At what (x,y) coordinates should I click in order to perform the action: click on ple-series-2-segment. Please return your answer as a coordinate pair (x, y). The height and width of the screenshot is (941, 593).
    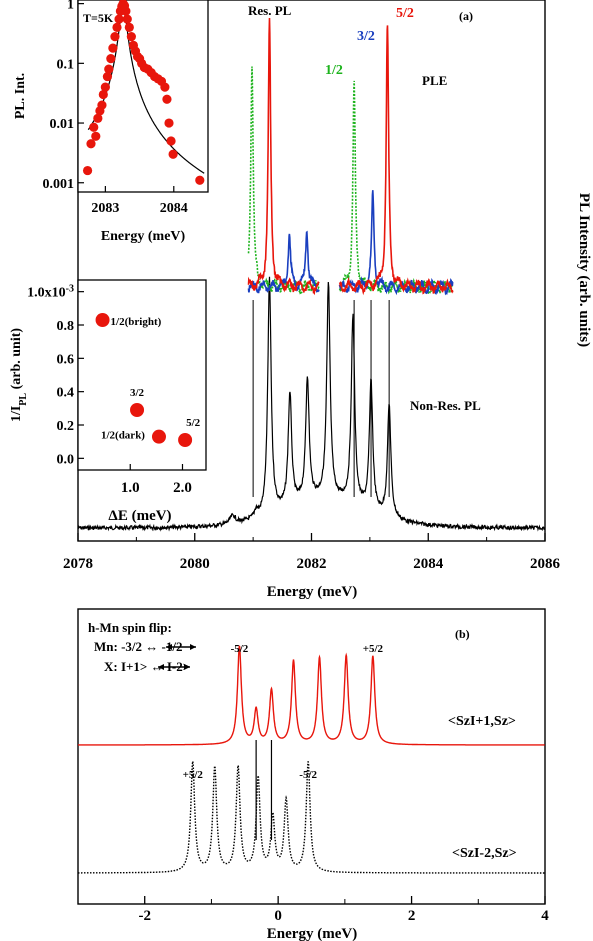
    Looking at the image, I should click on (283, 262).